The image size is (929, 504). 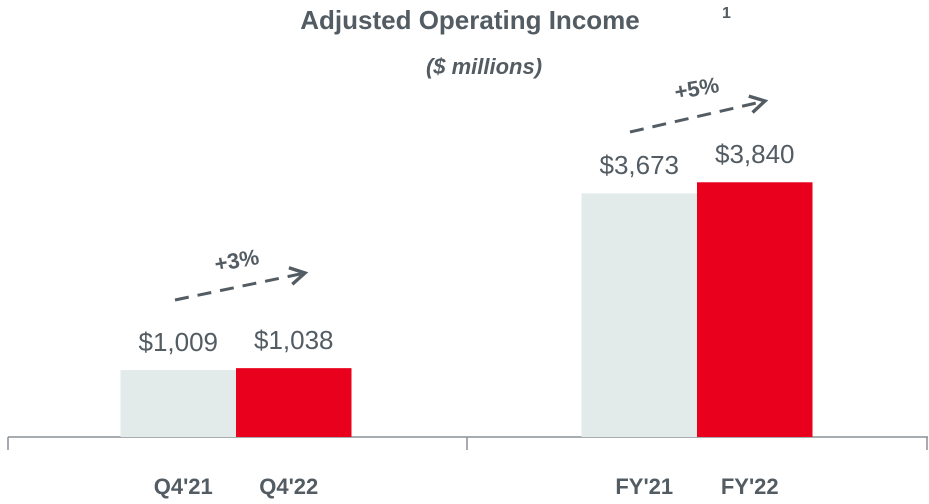 What do you see at coordinates (750, 486) in the screenshot?
I see `x-tick-label: FY'22` at bounding box center [750, 486].